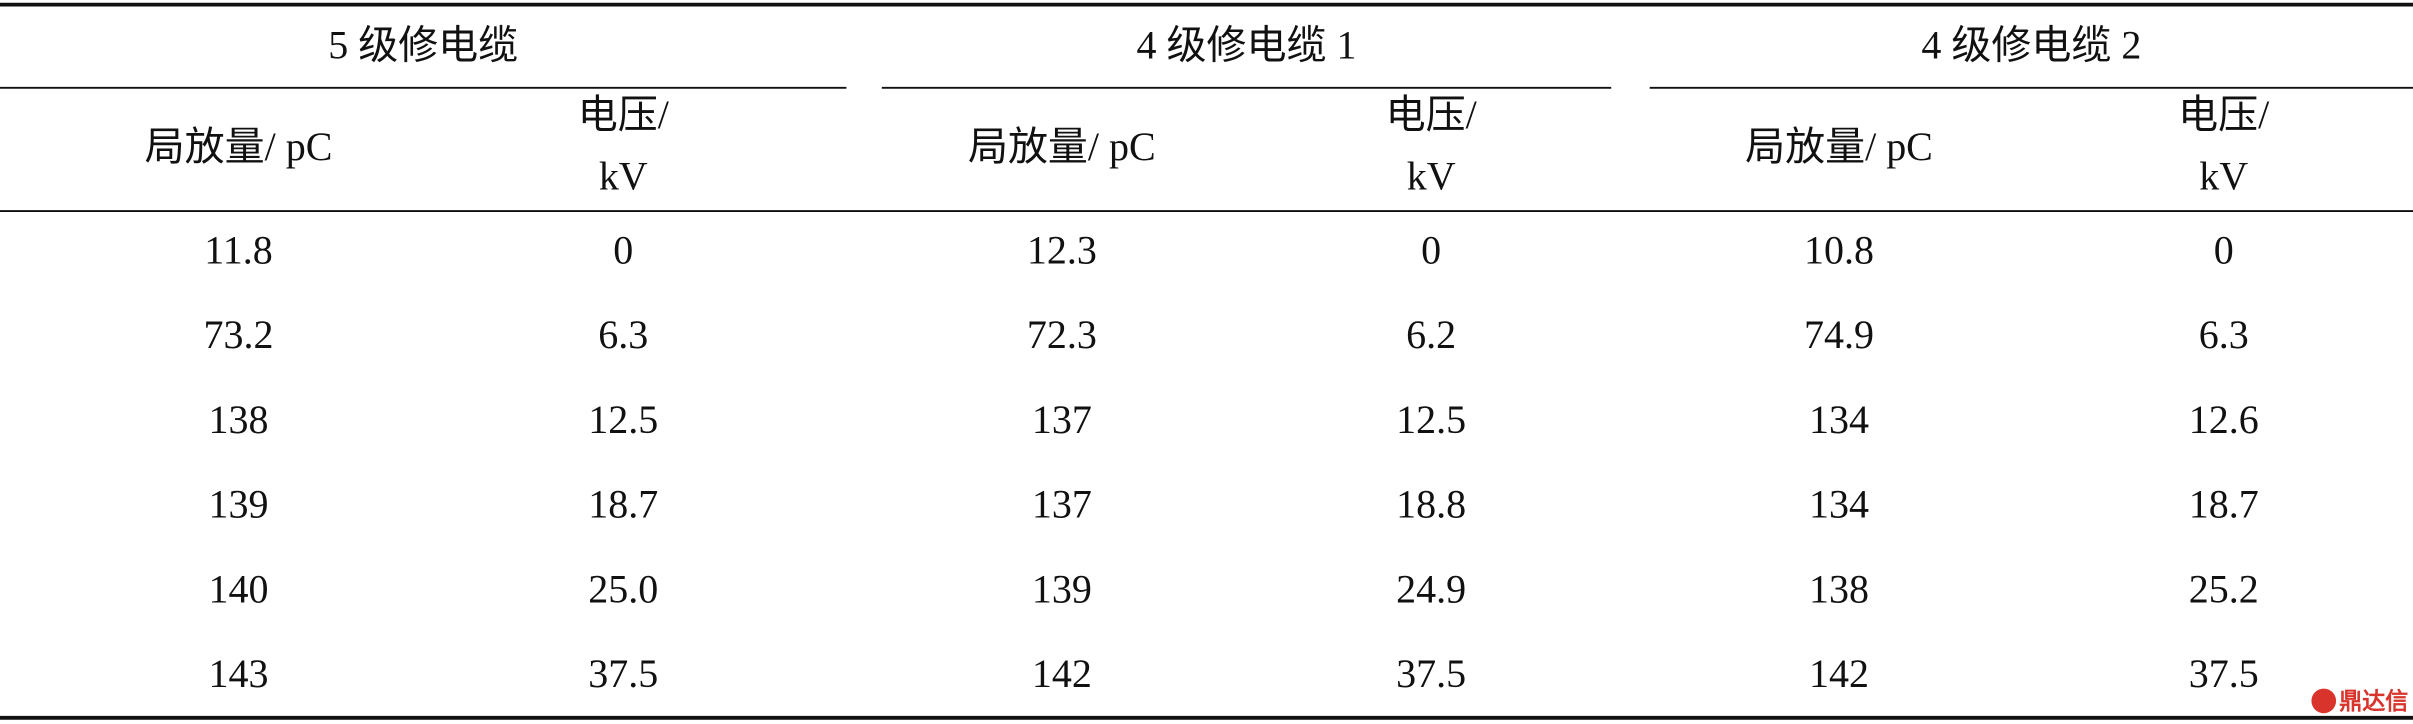 This screenshot has width=2413, height=724. What do you see at coordinates (238, 249) in the screenshot?
I see `cell: 11.8` at bounding box center [238, 249].